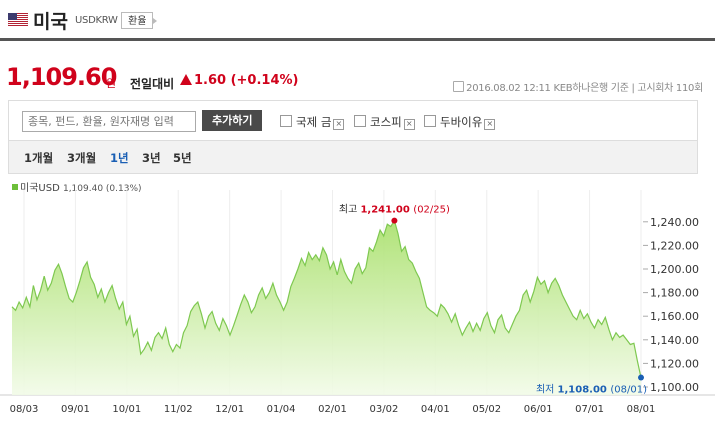 The width and height of the screenshot is (715, 427). What do you see at coordinates (584, 88) in the screenshot?
I see `quote-meta-text: 2016.08.02 12:11 KEB하나은행 기준 | 고시회차 110회` at bounding box center [584, 88].